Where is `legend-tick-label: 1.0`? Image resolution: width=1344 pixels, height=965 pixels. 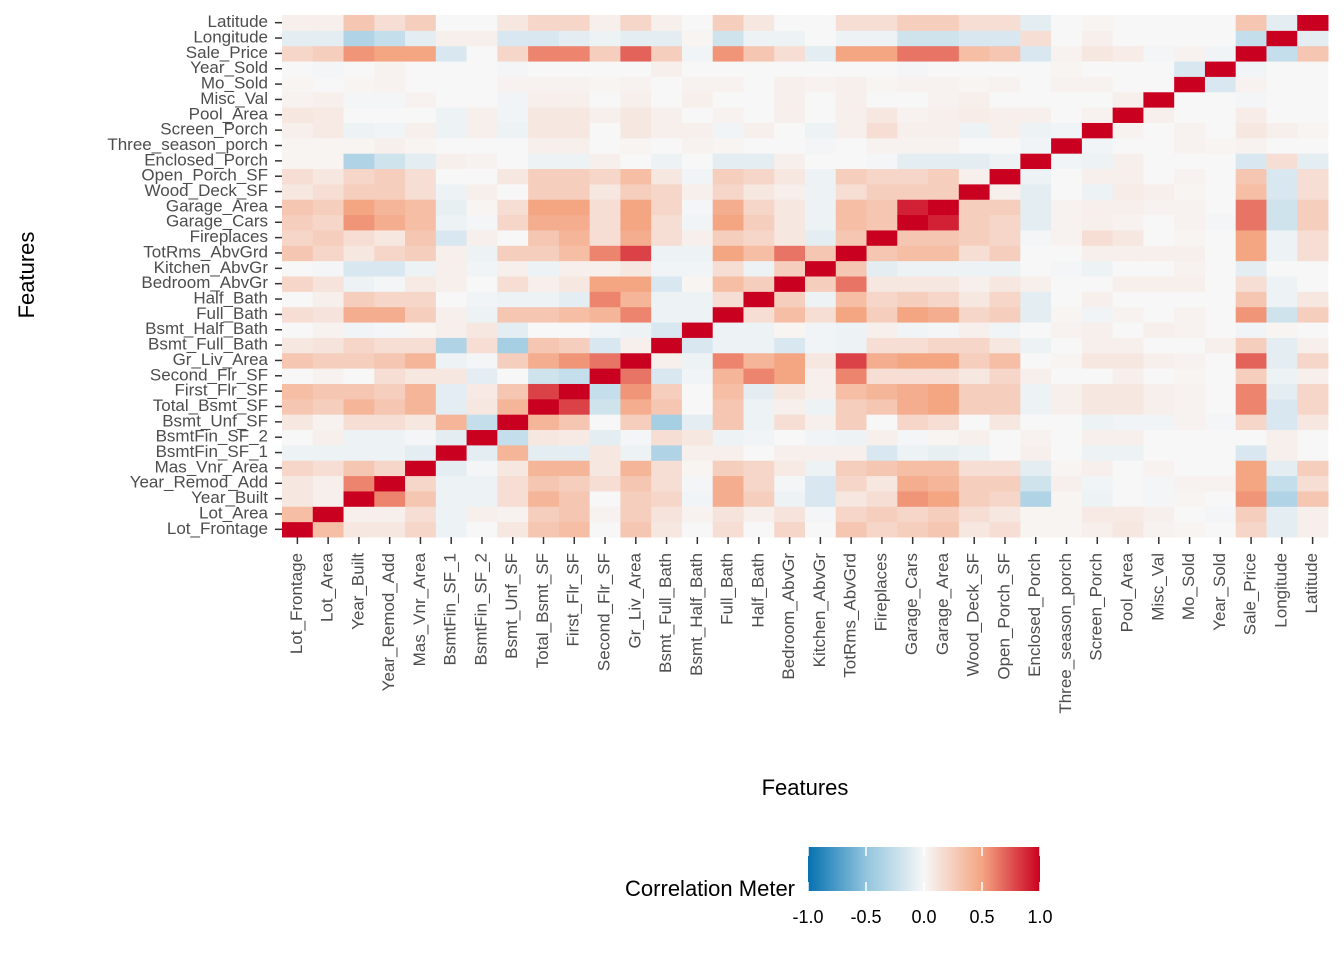
legend-tick-label: 1.0 is located at coordinates (1039, 917).